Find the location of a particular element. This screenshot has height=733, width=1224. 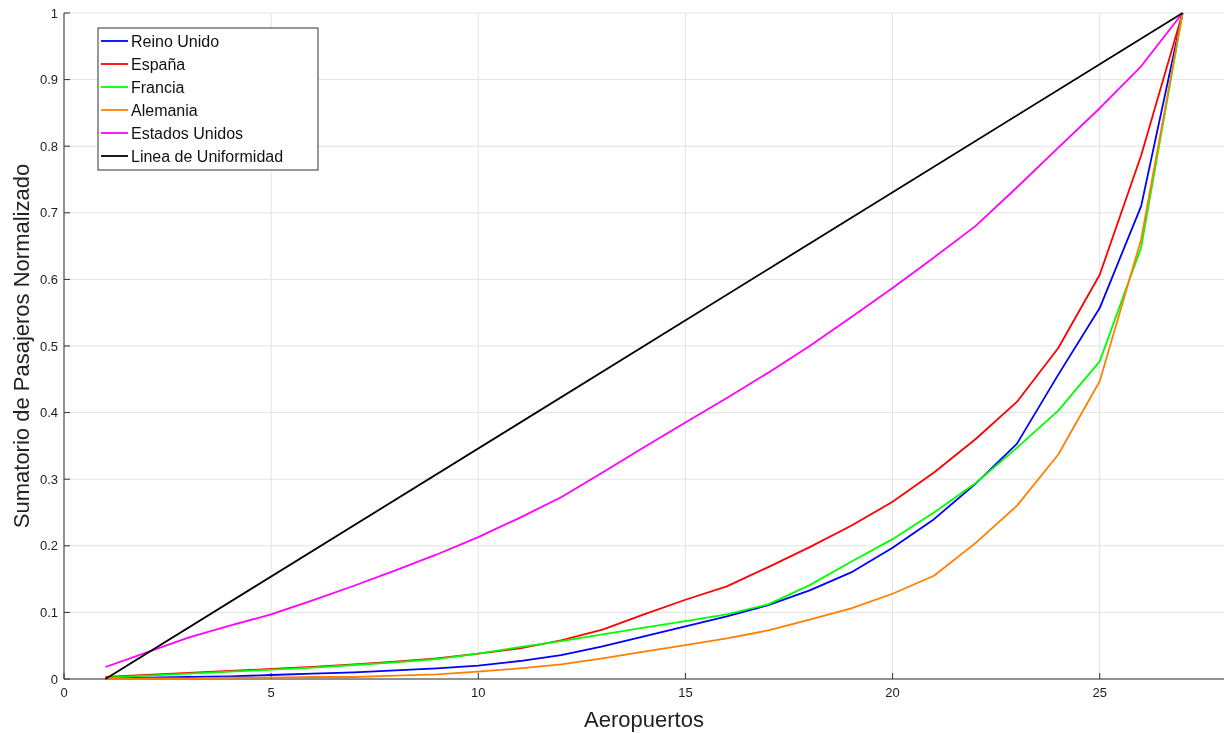

y-tick-label: 0.6 is located at coordinates (48, 279).